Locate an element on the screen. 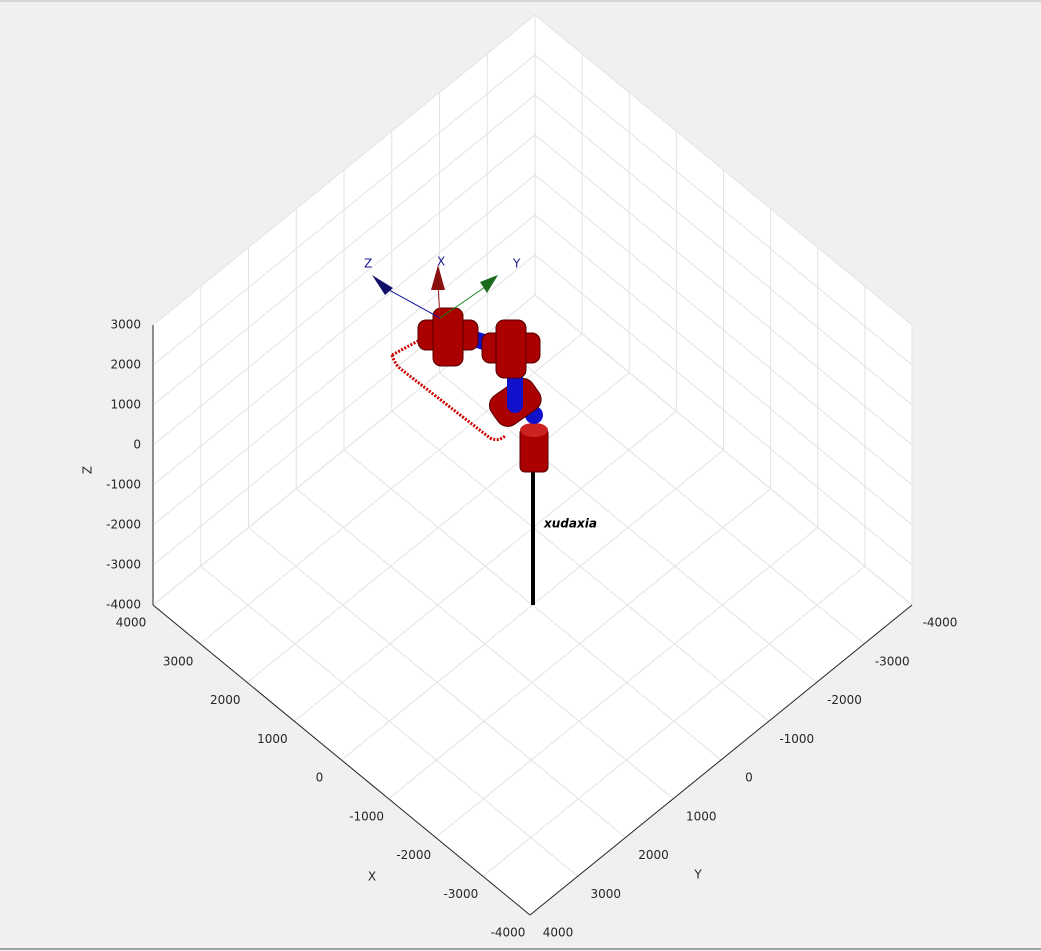 This screenshot has width=1041, height=951. z-tick-label: -4000 is located at coordinates (123, 605).